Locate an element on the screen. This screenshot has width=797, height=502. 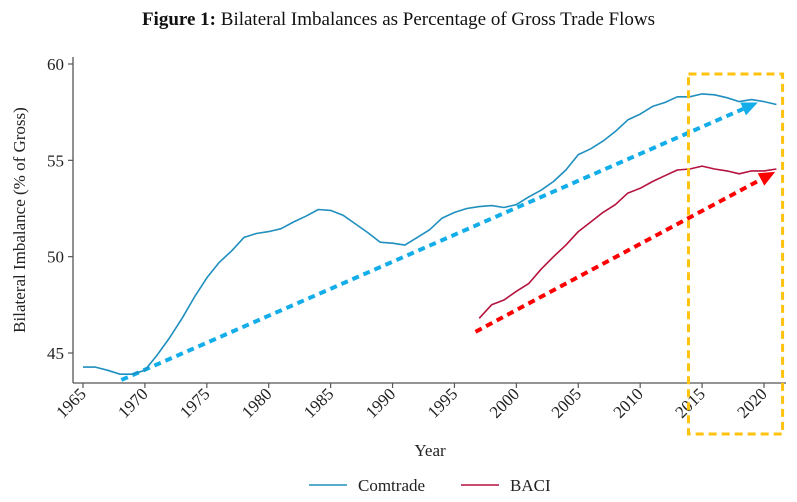
comtrade-trend-arrowhead-icon is located at coordinates (749, 109).